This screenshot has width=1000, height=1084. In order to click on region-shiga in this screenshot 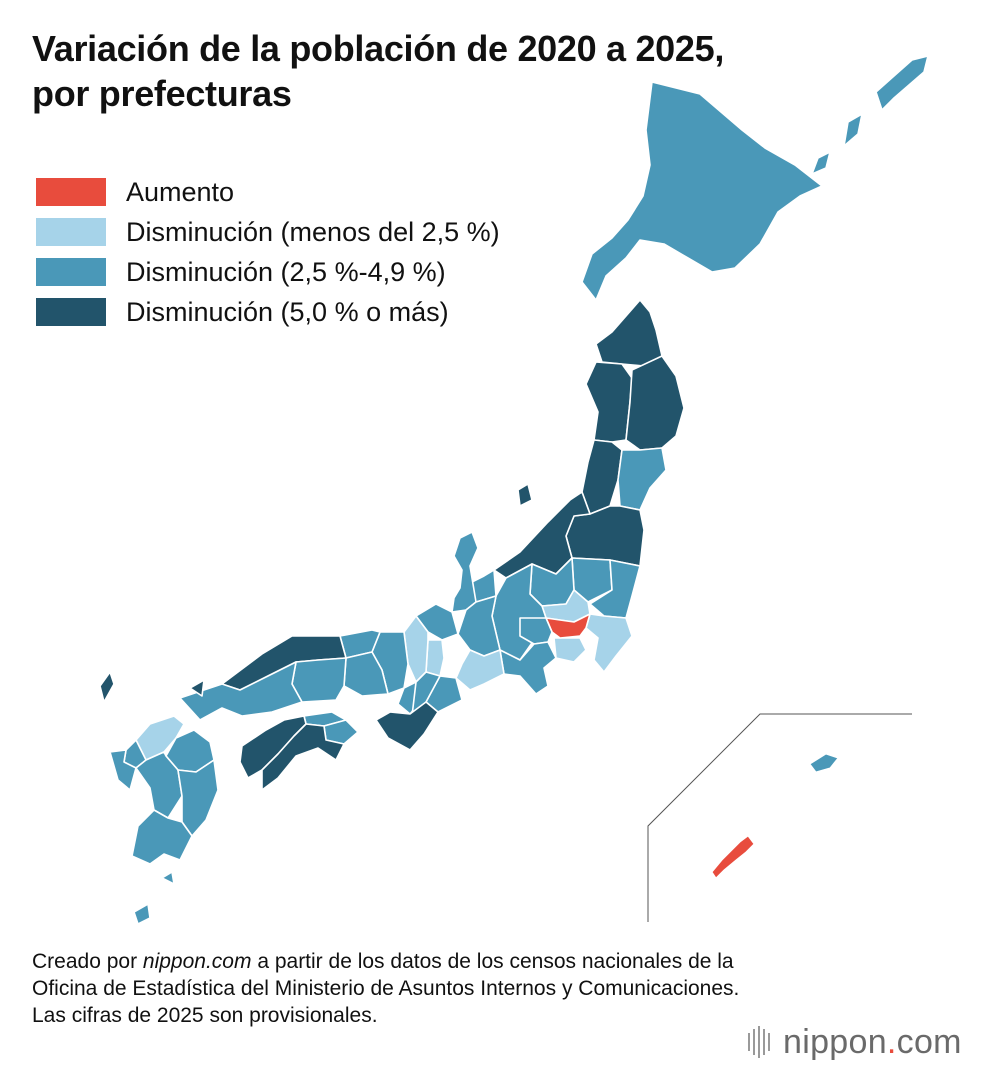, I will do `click(435, 658)`.